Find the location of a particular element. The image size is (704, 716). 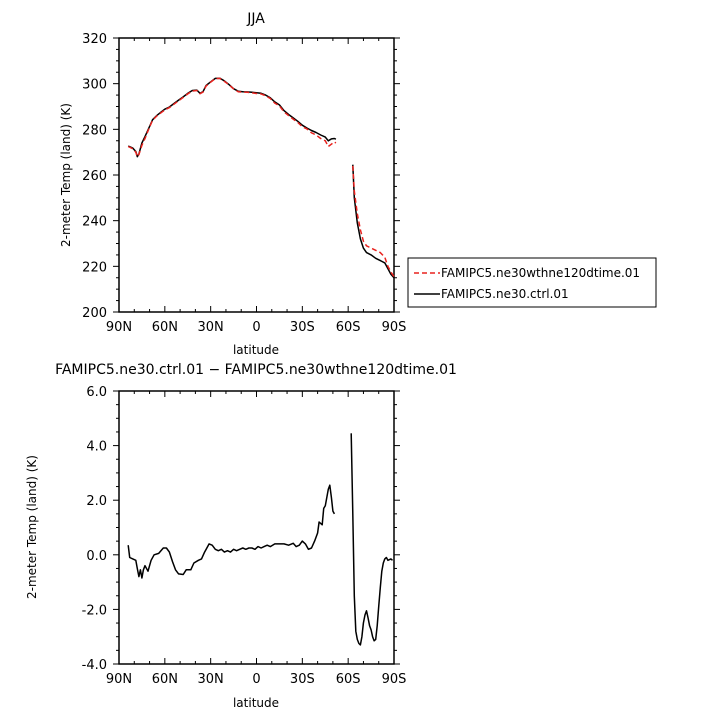

bottom-x-tick-label: 60N is located at coordinates (165, 679).